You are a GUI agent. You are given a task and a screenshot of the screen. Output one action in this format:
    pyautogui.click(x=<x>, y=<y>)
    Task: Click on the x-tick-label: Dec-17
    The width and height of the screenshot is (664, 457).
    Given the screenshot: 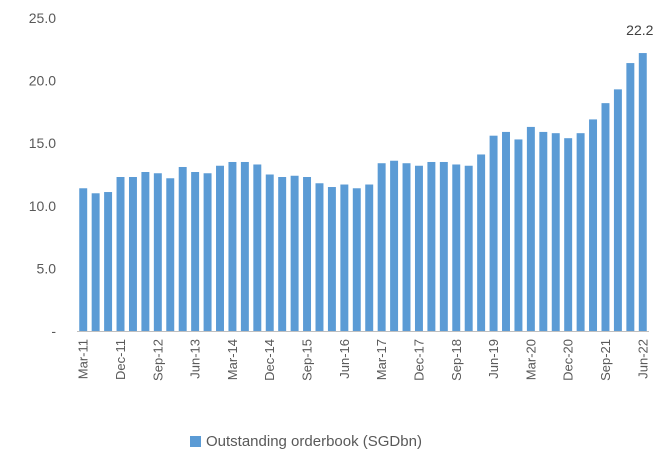 What is the action you would take?
    pyautogui.click(x=418, y=360)
    